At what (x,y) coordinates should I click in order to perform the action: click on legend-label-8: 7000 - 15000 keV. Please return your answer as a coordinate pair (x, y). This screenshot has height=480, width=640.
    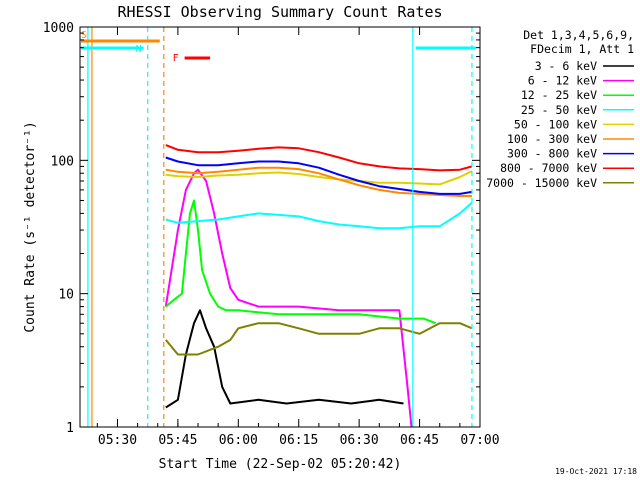
    Looking at the image, I should click on (541, 183).